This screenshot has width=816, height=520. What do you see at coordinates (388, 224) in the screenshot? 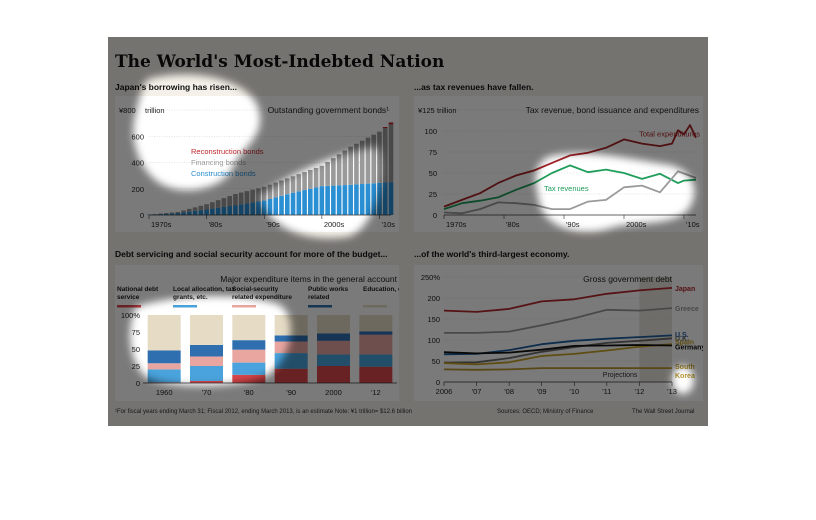
I see `chart1-xtick-label: '10s` at bounding box center [388, 224].